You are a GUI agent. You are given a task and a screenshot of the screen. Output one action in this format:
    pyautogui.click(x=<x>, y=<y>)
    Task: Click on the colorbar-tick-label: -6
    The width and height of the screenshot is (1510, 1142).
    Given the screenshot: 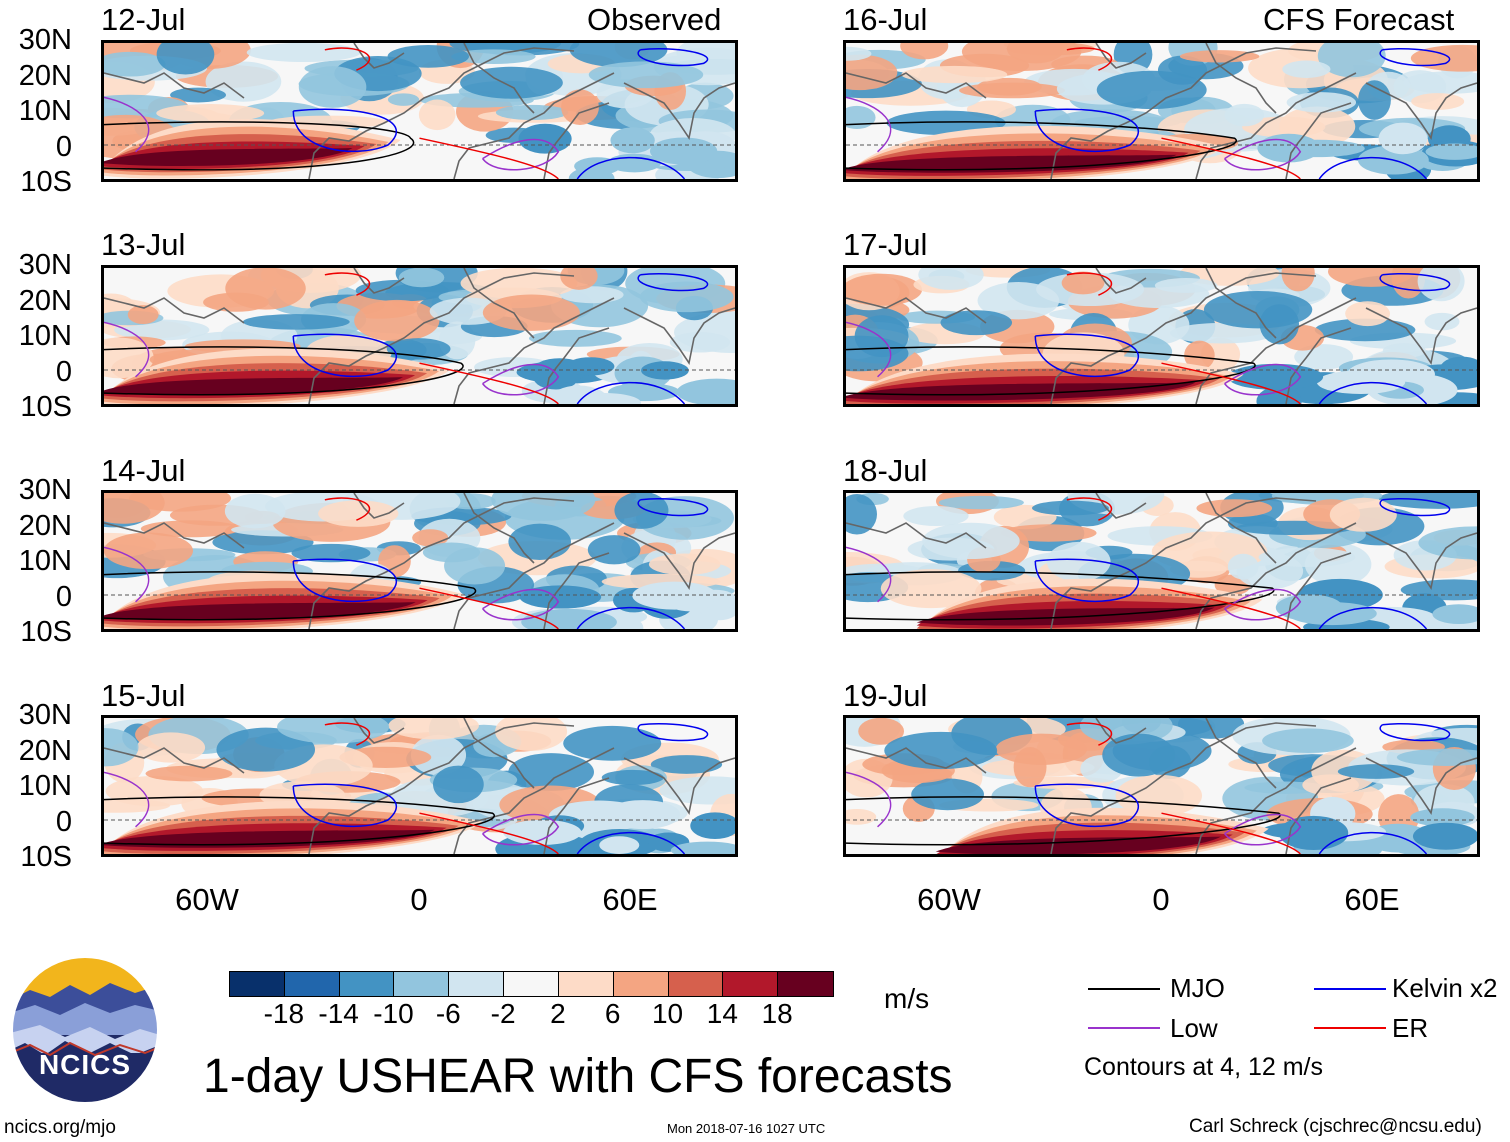 What is the action you would take?
    pyautogui.click(x=448, y=1013)
    